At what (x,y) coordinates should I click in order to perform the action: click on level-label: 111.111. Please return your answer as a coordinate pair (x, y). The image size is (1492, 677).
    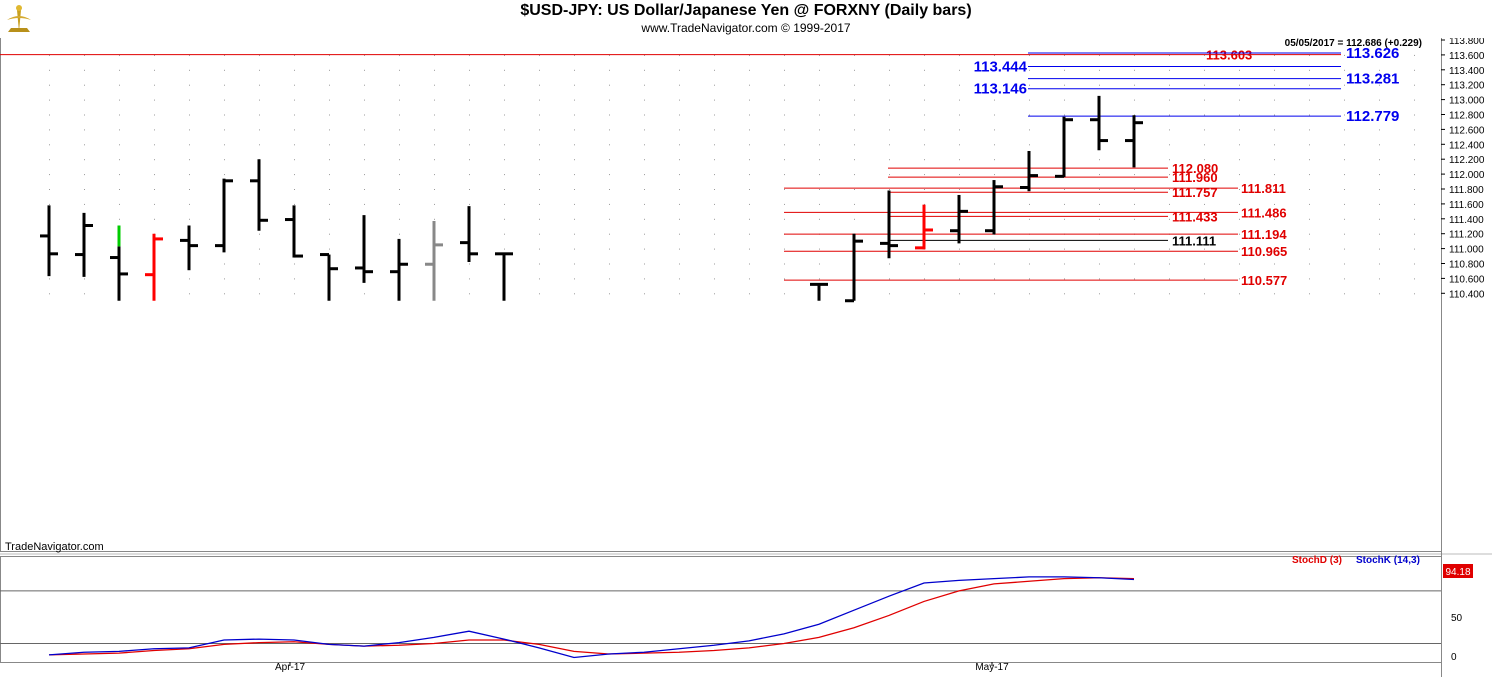
    Looking at the image, I should click on (1194, 240).